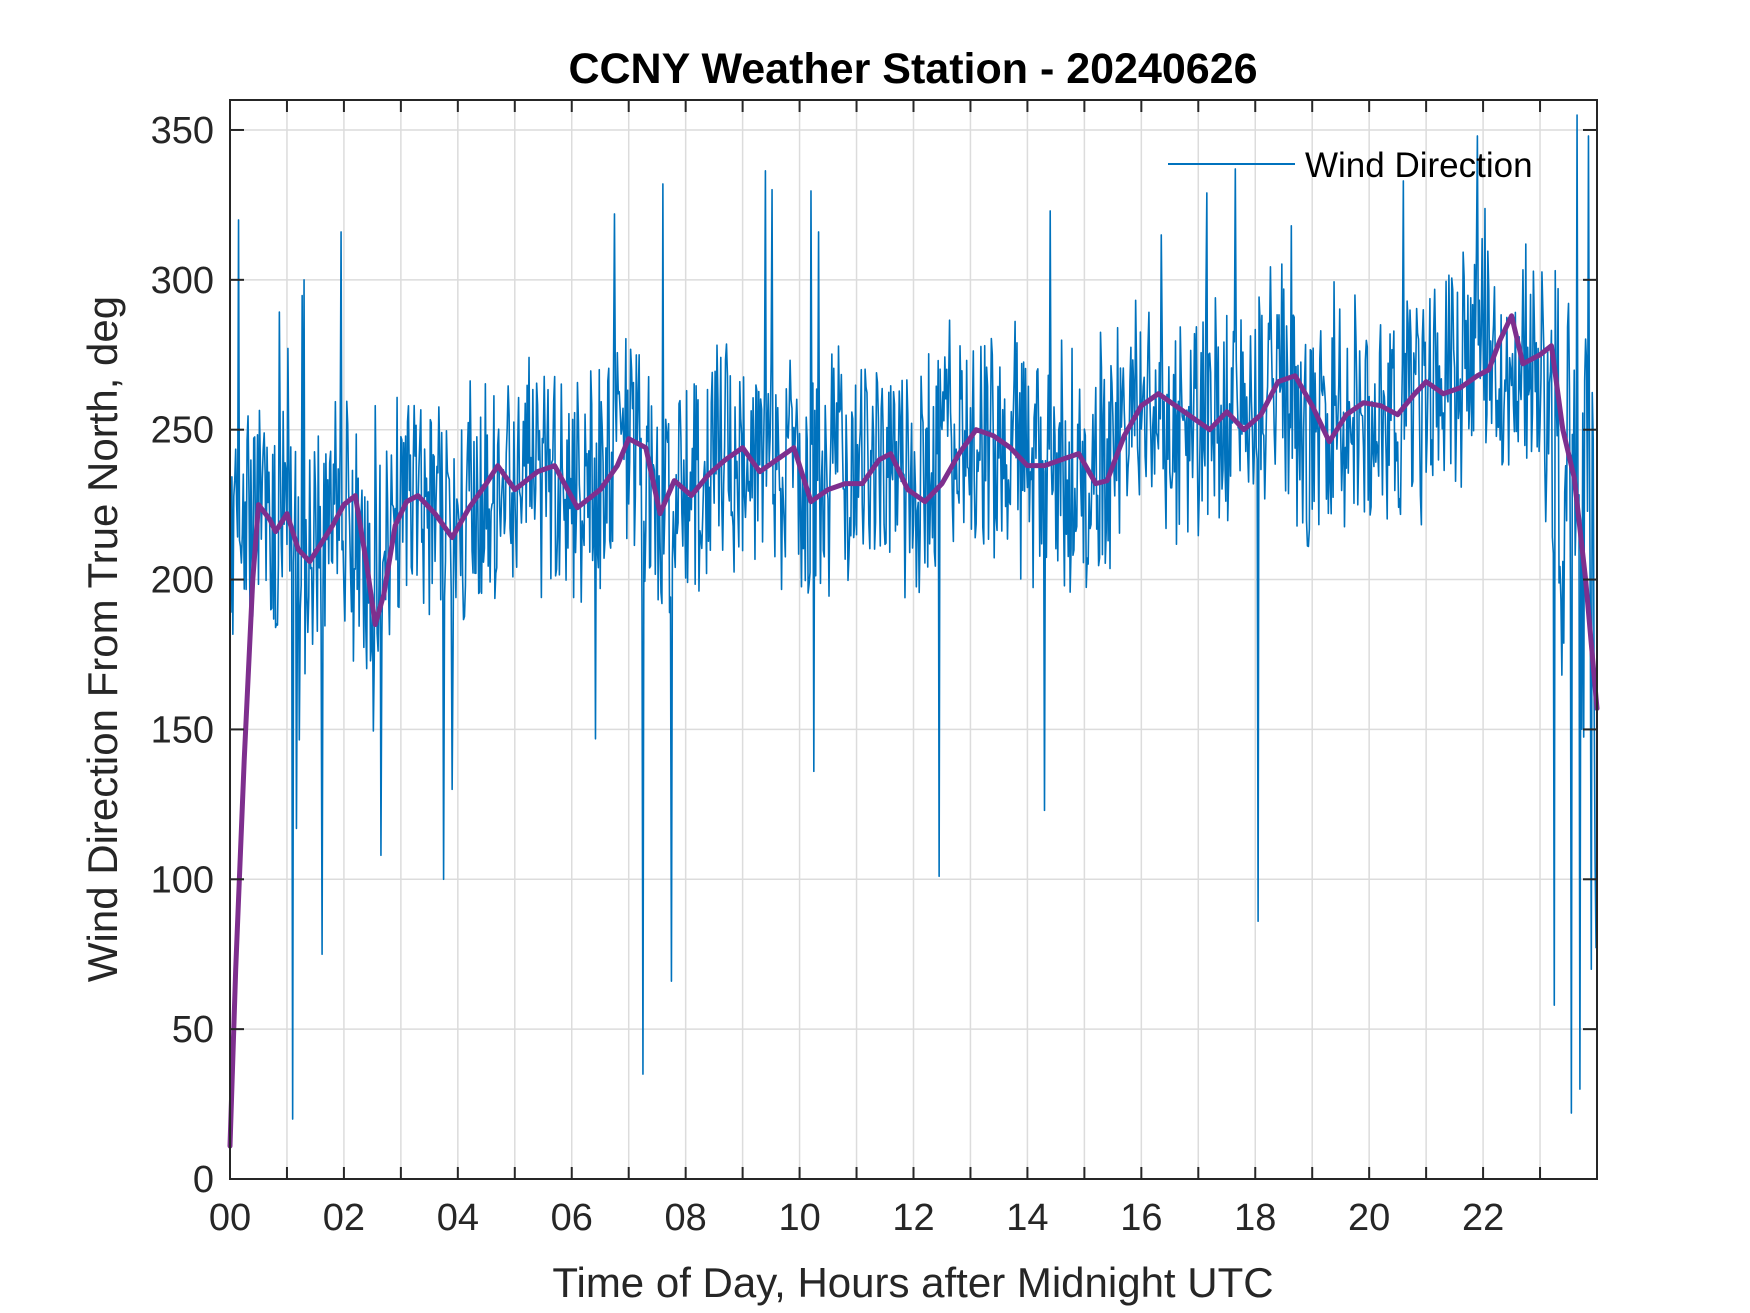 The width and height of the screenshot is (1750, 1313). I want to click on x-tick-label: 08, so click(686, 1218).